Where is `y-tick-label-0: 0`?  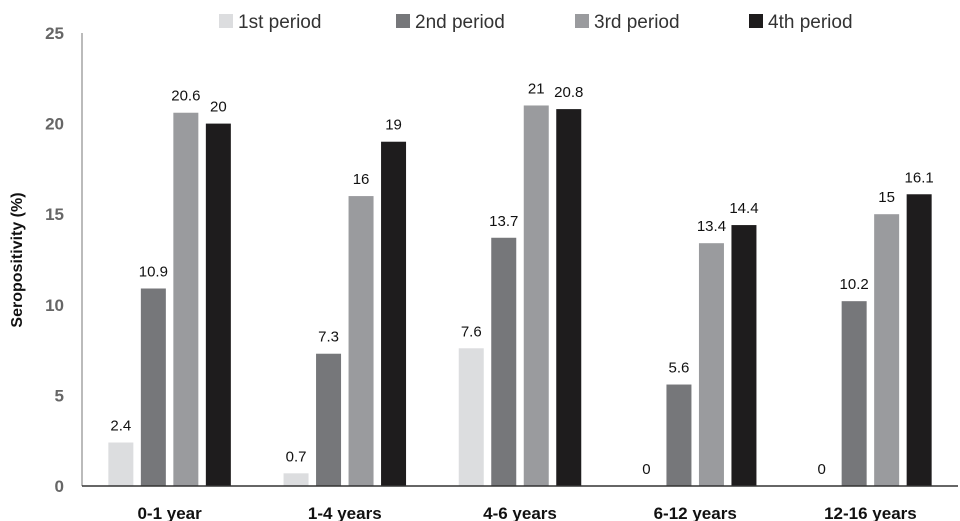
y-tick-label-0: 0 is located at coordinates (59, 486).